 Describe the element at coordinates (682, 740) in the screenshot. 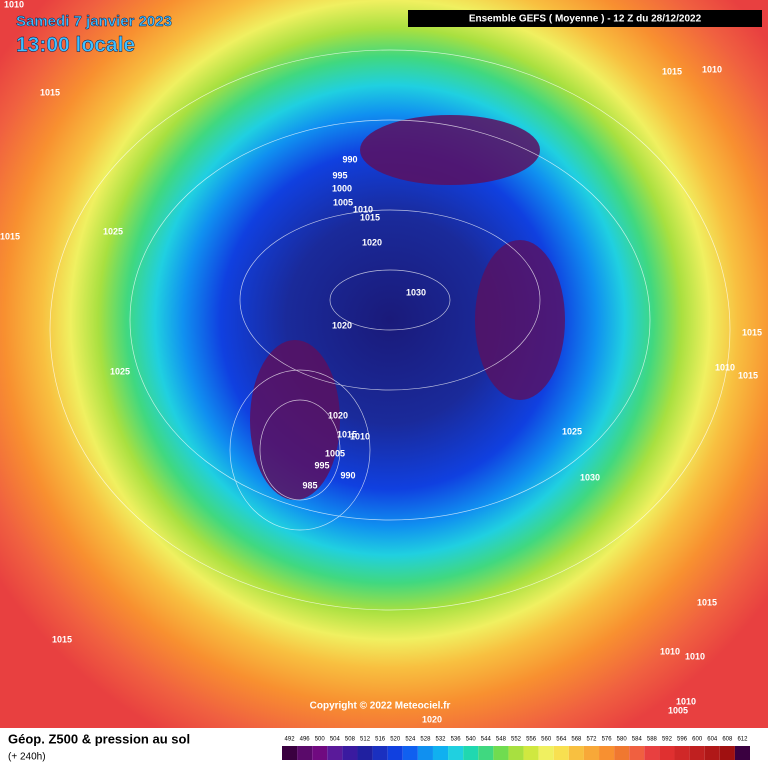

I see `colorbar-label: 596` at that location.